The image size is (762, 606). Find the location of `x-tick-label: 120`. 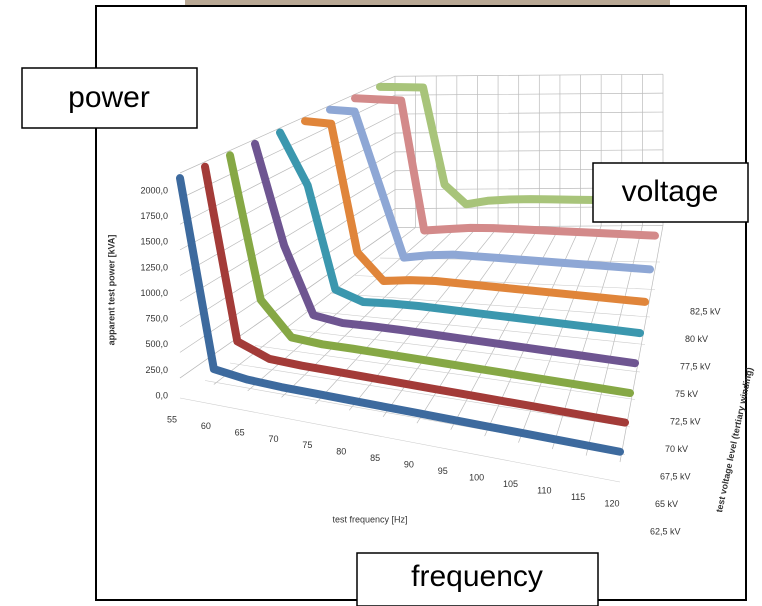

x-tick-label: 120 is located at coordinates (611, 503).